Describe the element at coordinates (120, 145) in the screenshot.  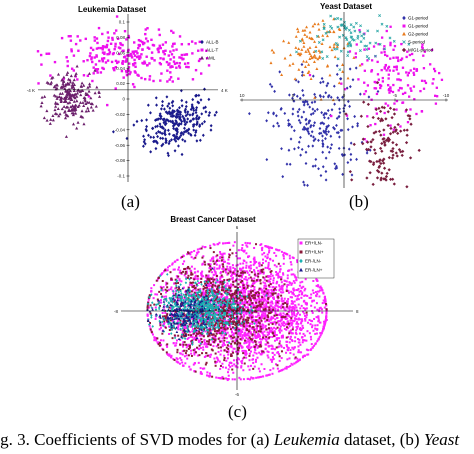
I see `y-tick-label: -0.06` at that location.